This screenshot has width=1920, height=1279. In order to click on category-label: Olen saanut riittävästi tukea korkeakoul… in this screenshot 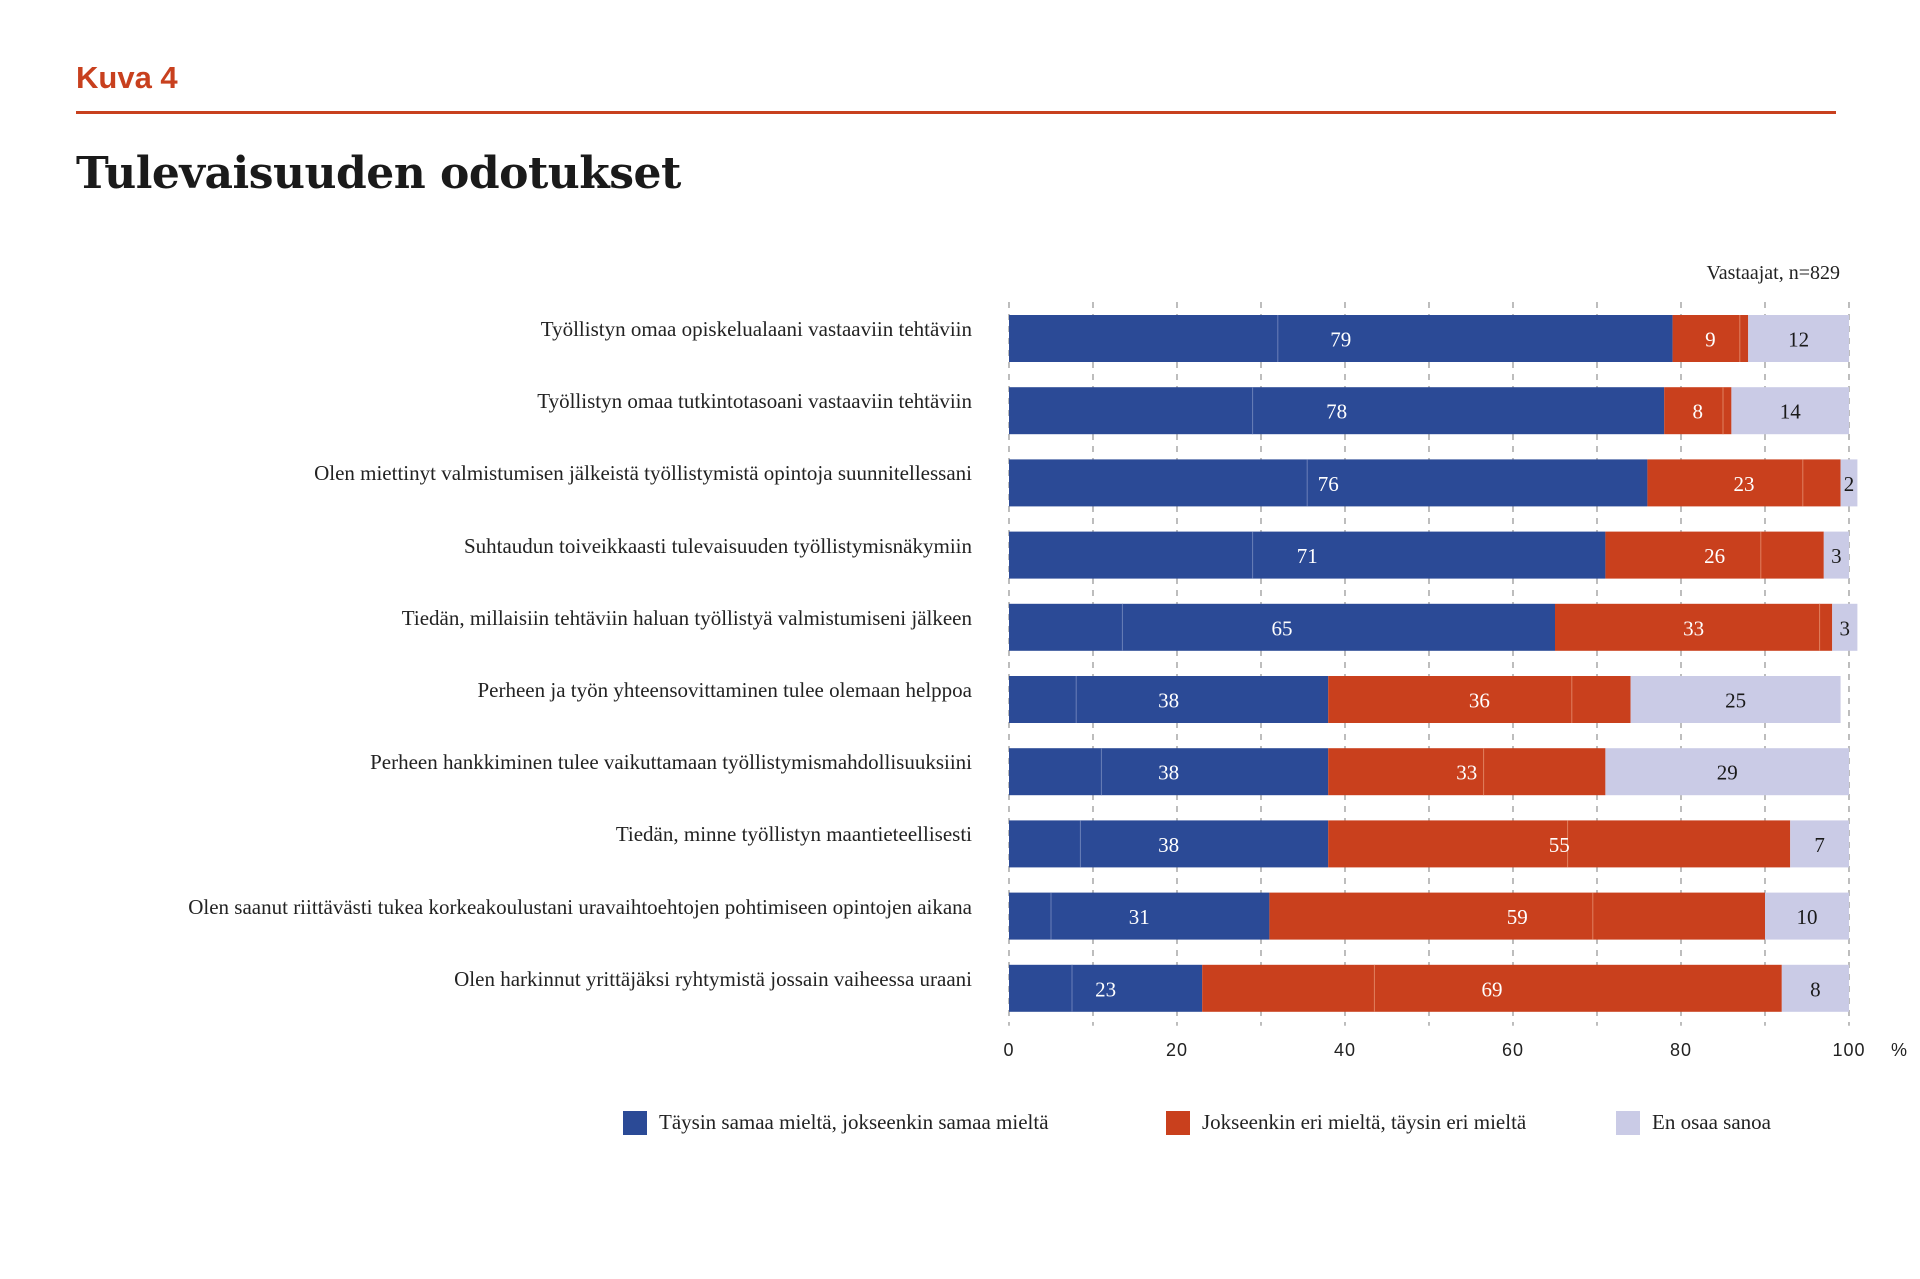, I will do `click(580, 906)`.